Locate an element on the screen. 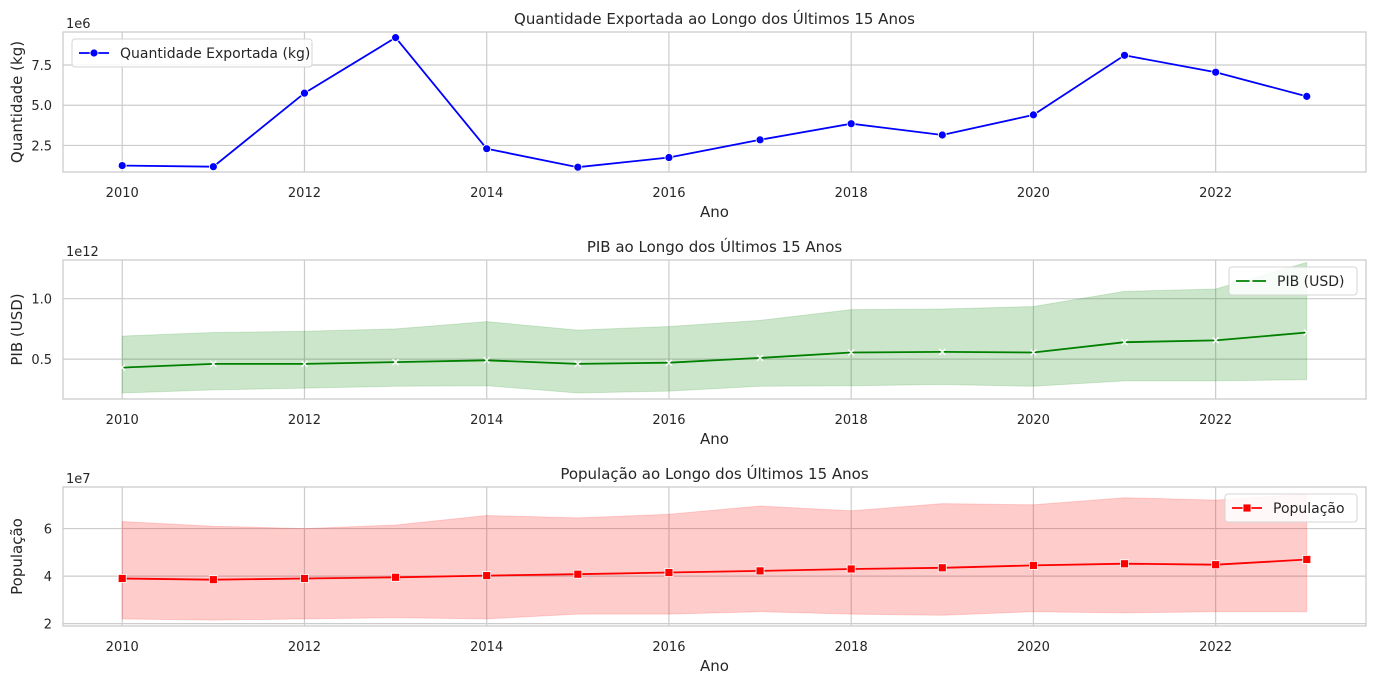 Image resolution: width=1375 pixels, height=684 pixels. y-tick-label: 2 is located at coordinates (48, 625).